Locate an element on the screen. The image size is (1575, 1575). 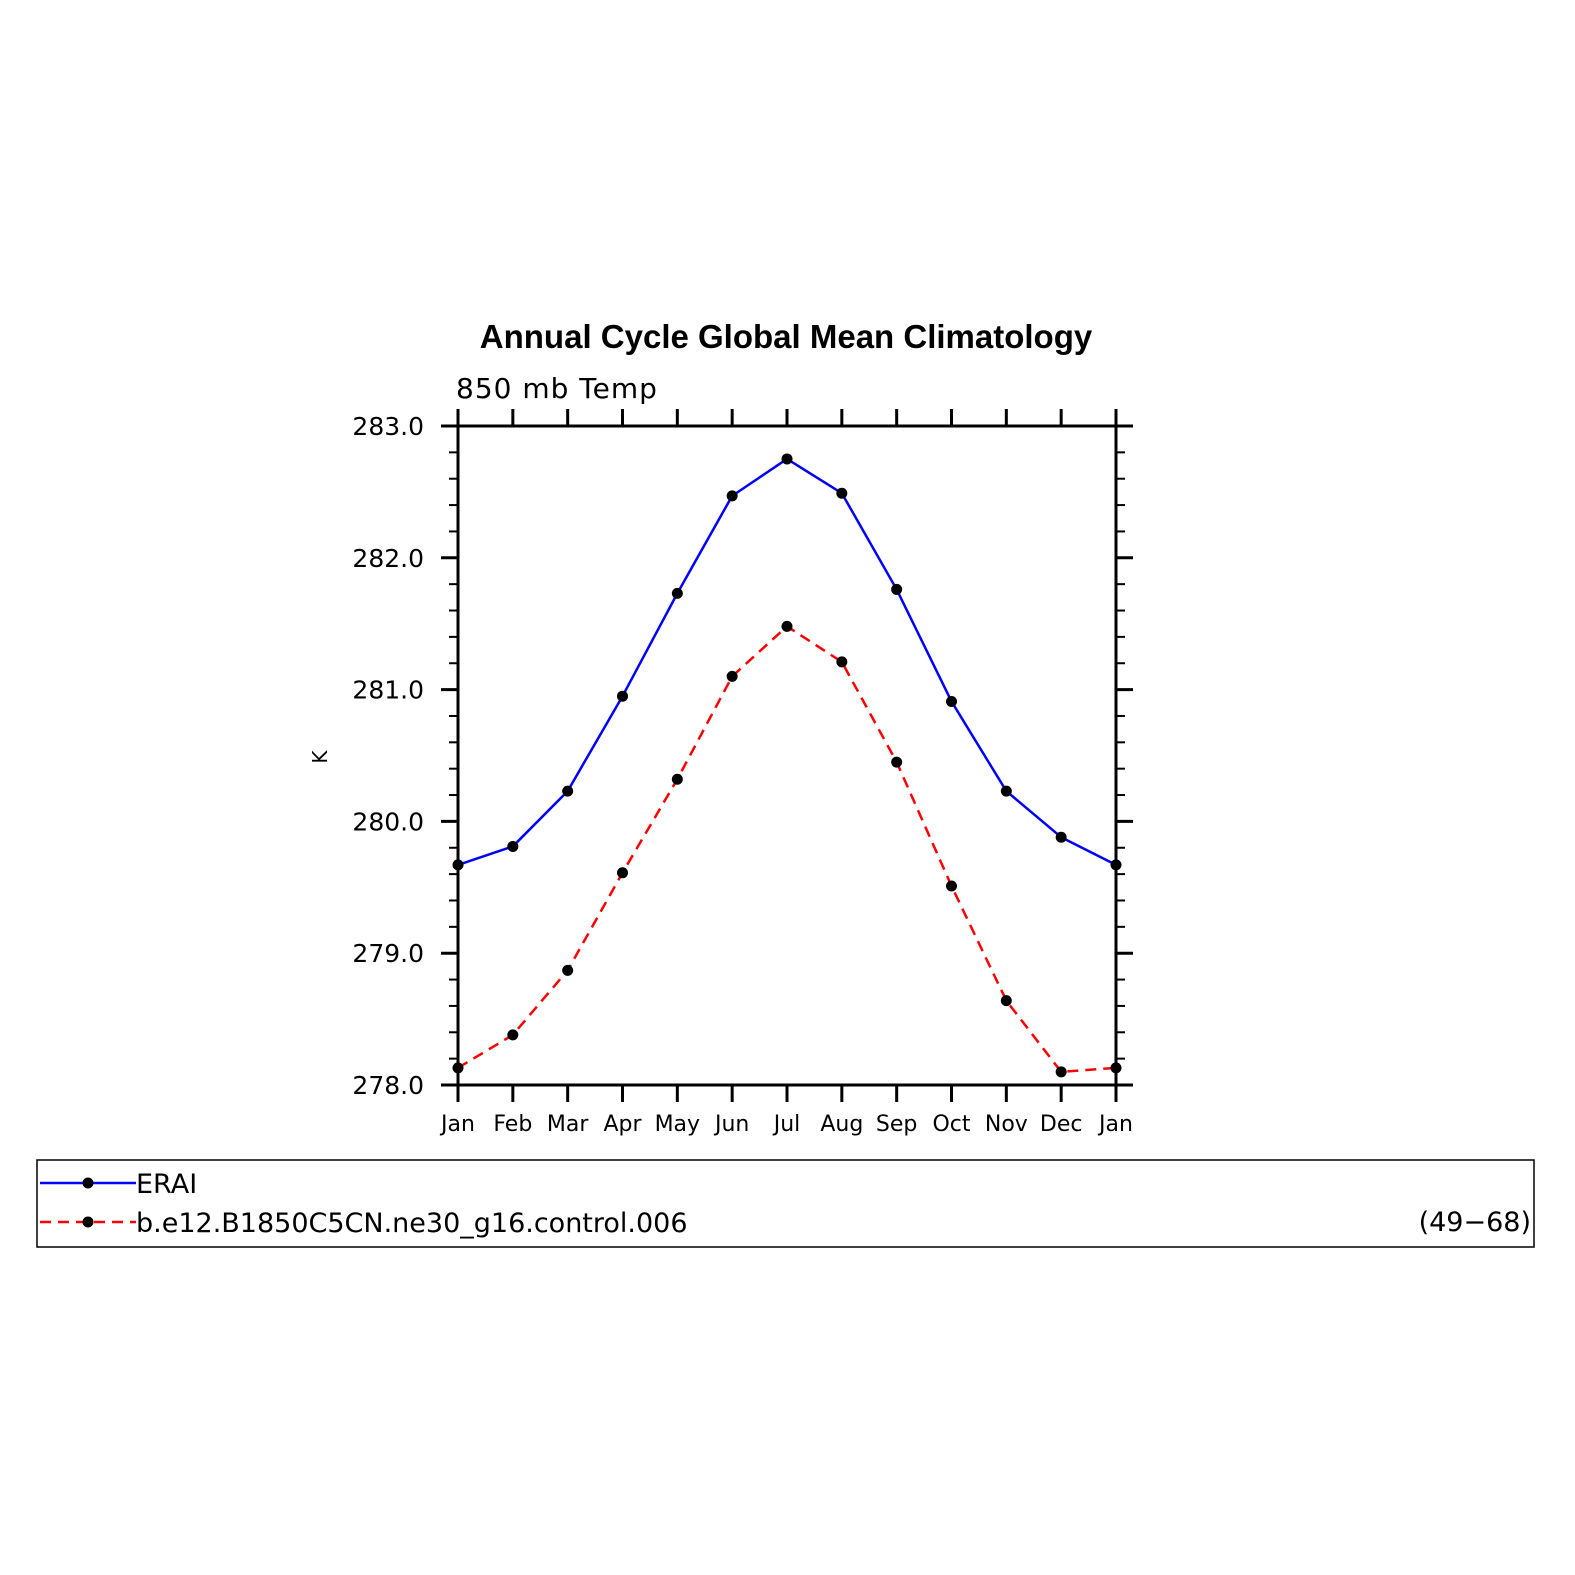
y-tick-label: 281.0 is located at coordinates (388, 690).